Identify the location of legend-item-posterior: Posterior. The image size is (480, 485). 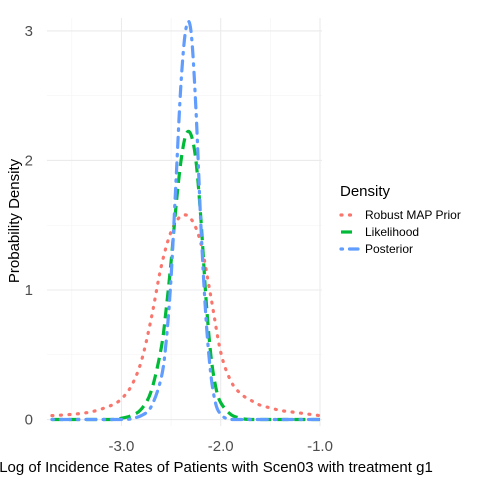
(376, 249).